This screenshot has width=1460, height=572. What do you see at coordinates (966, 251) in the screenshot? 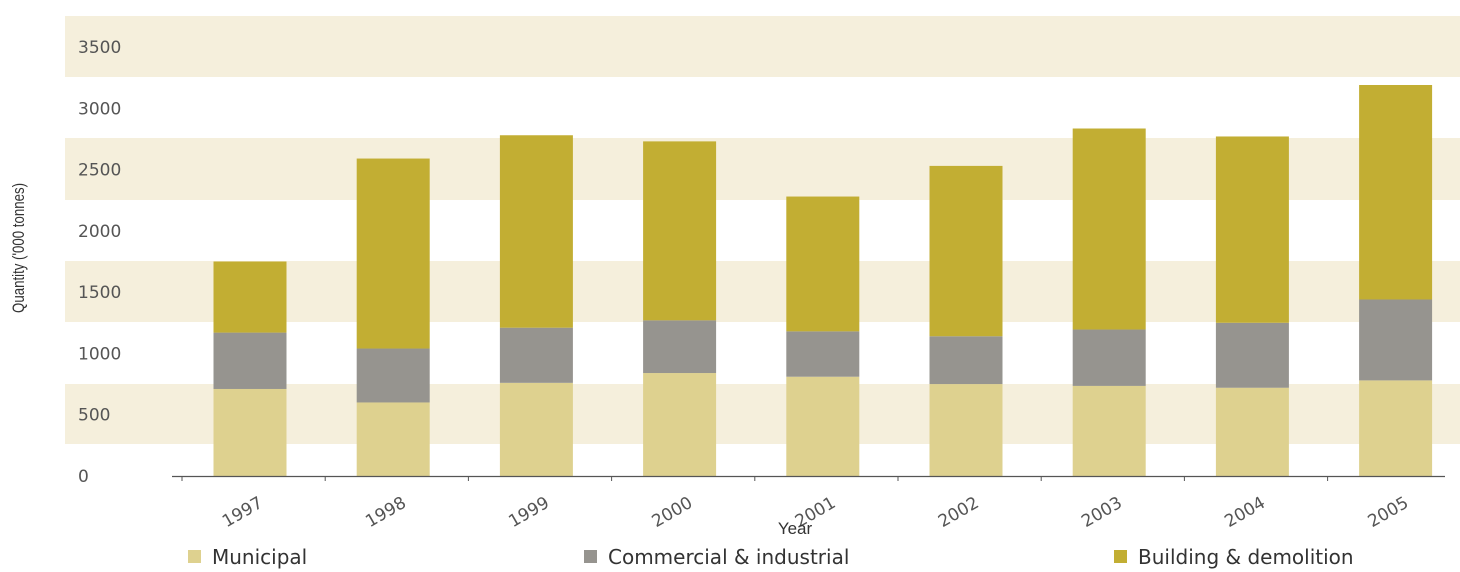
I see `bar-building-demolition-2002` at bounding box center [966, 251].